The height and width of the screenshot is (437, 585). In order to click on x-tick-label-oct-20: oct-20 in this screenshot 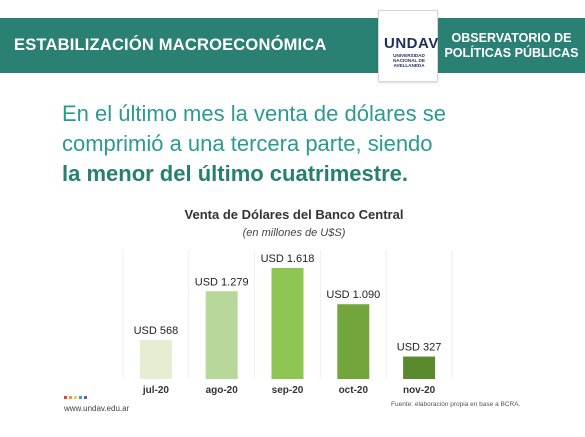, I will do `click(354, 390)`.